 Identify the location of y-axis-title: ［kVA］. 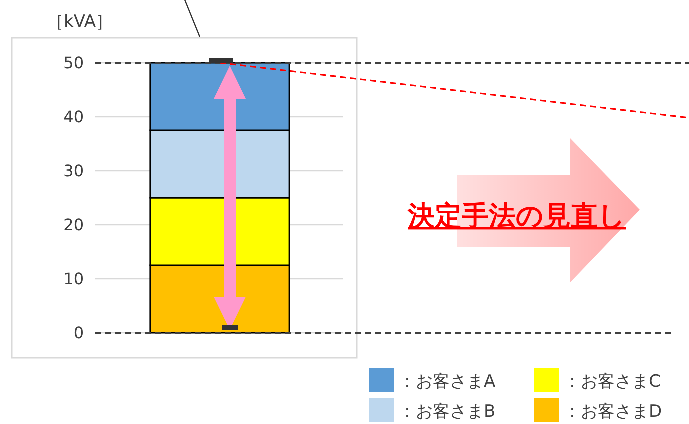
(80, 22).